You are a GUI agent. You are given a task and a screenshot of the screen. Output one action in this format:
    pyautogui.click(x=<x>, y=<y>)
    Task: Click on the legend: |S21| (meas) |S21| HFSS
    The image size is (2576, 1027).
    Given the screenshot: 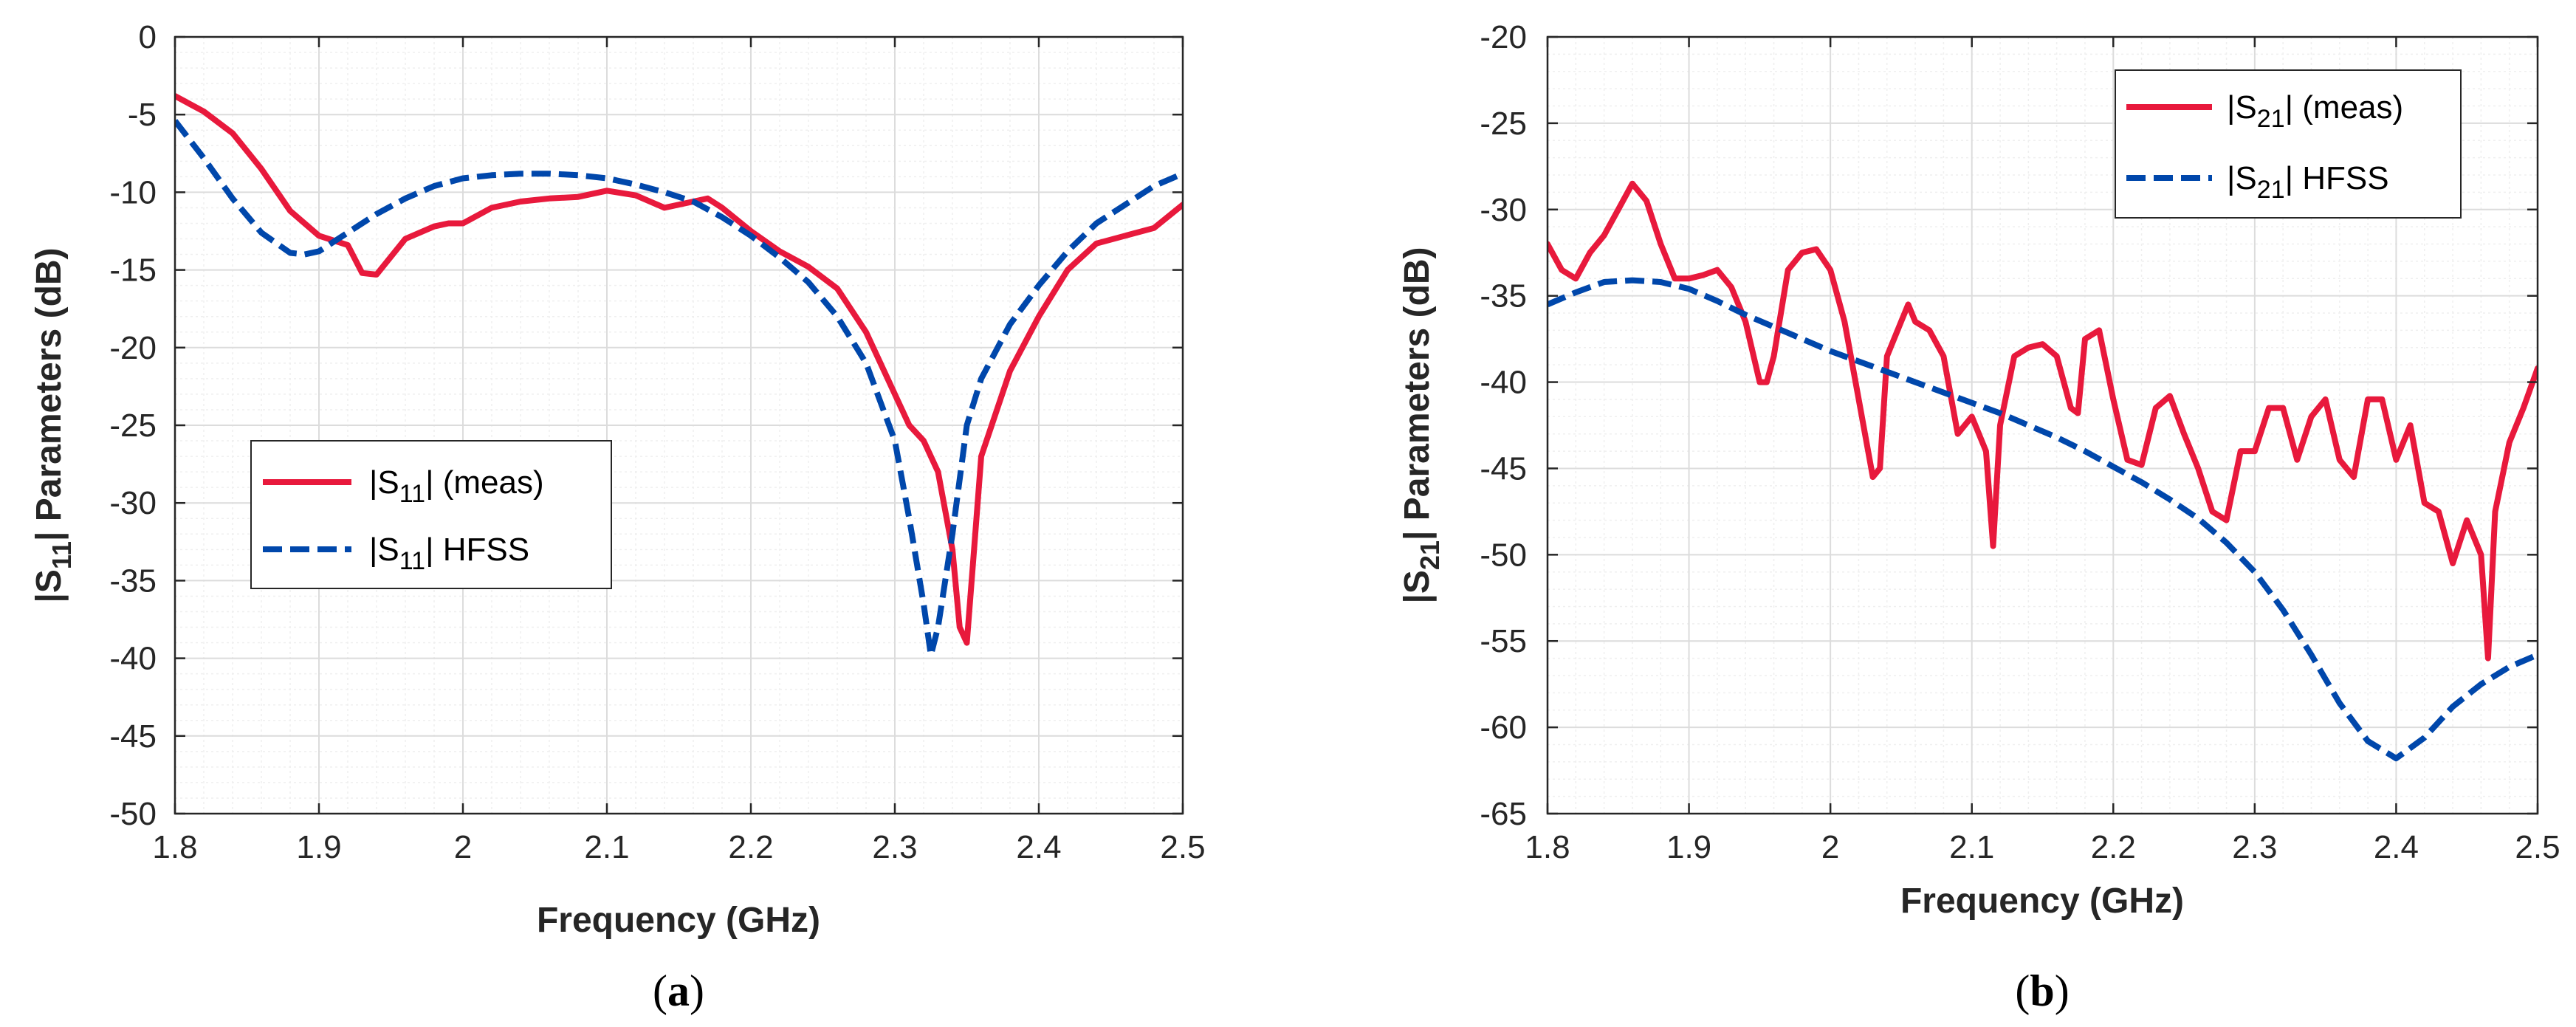 What is the action you would take?
    pyautogui.click(x=2288, y=144)
    